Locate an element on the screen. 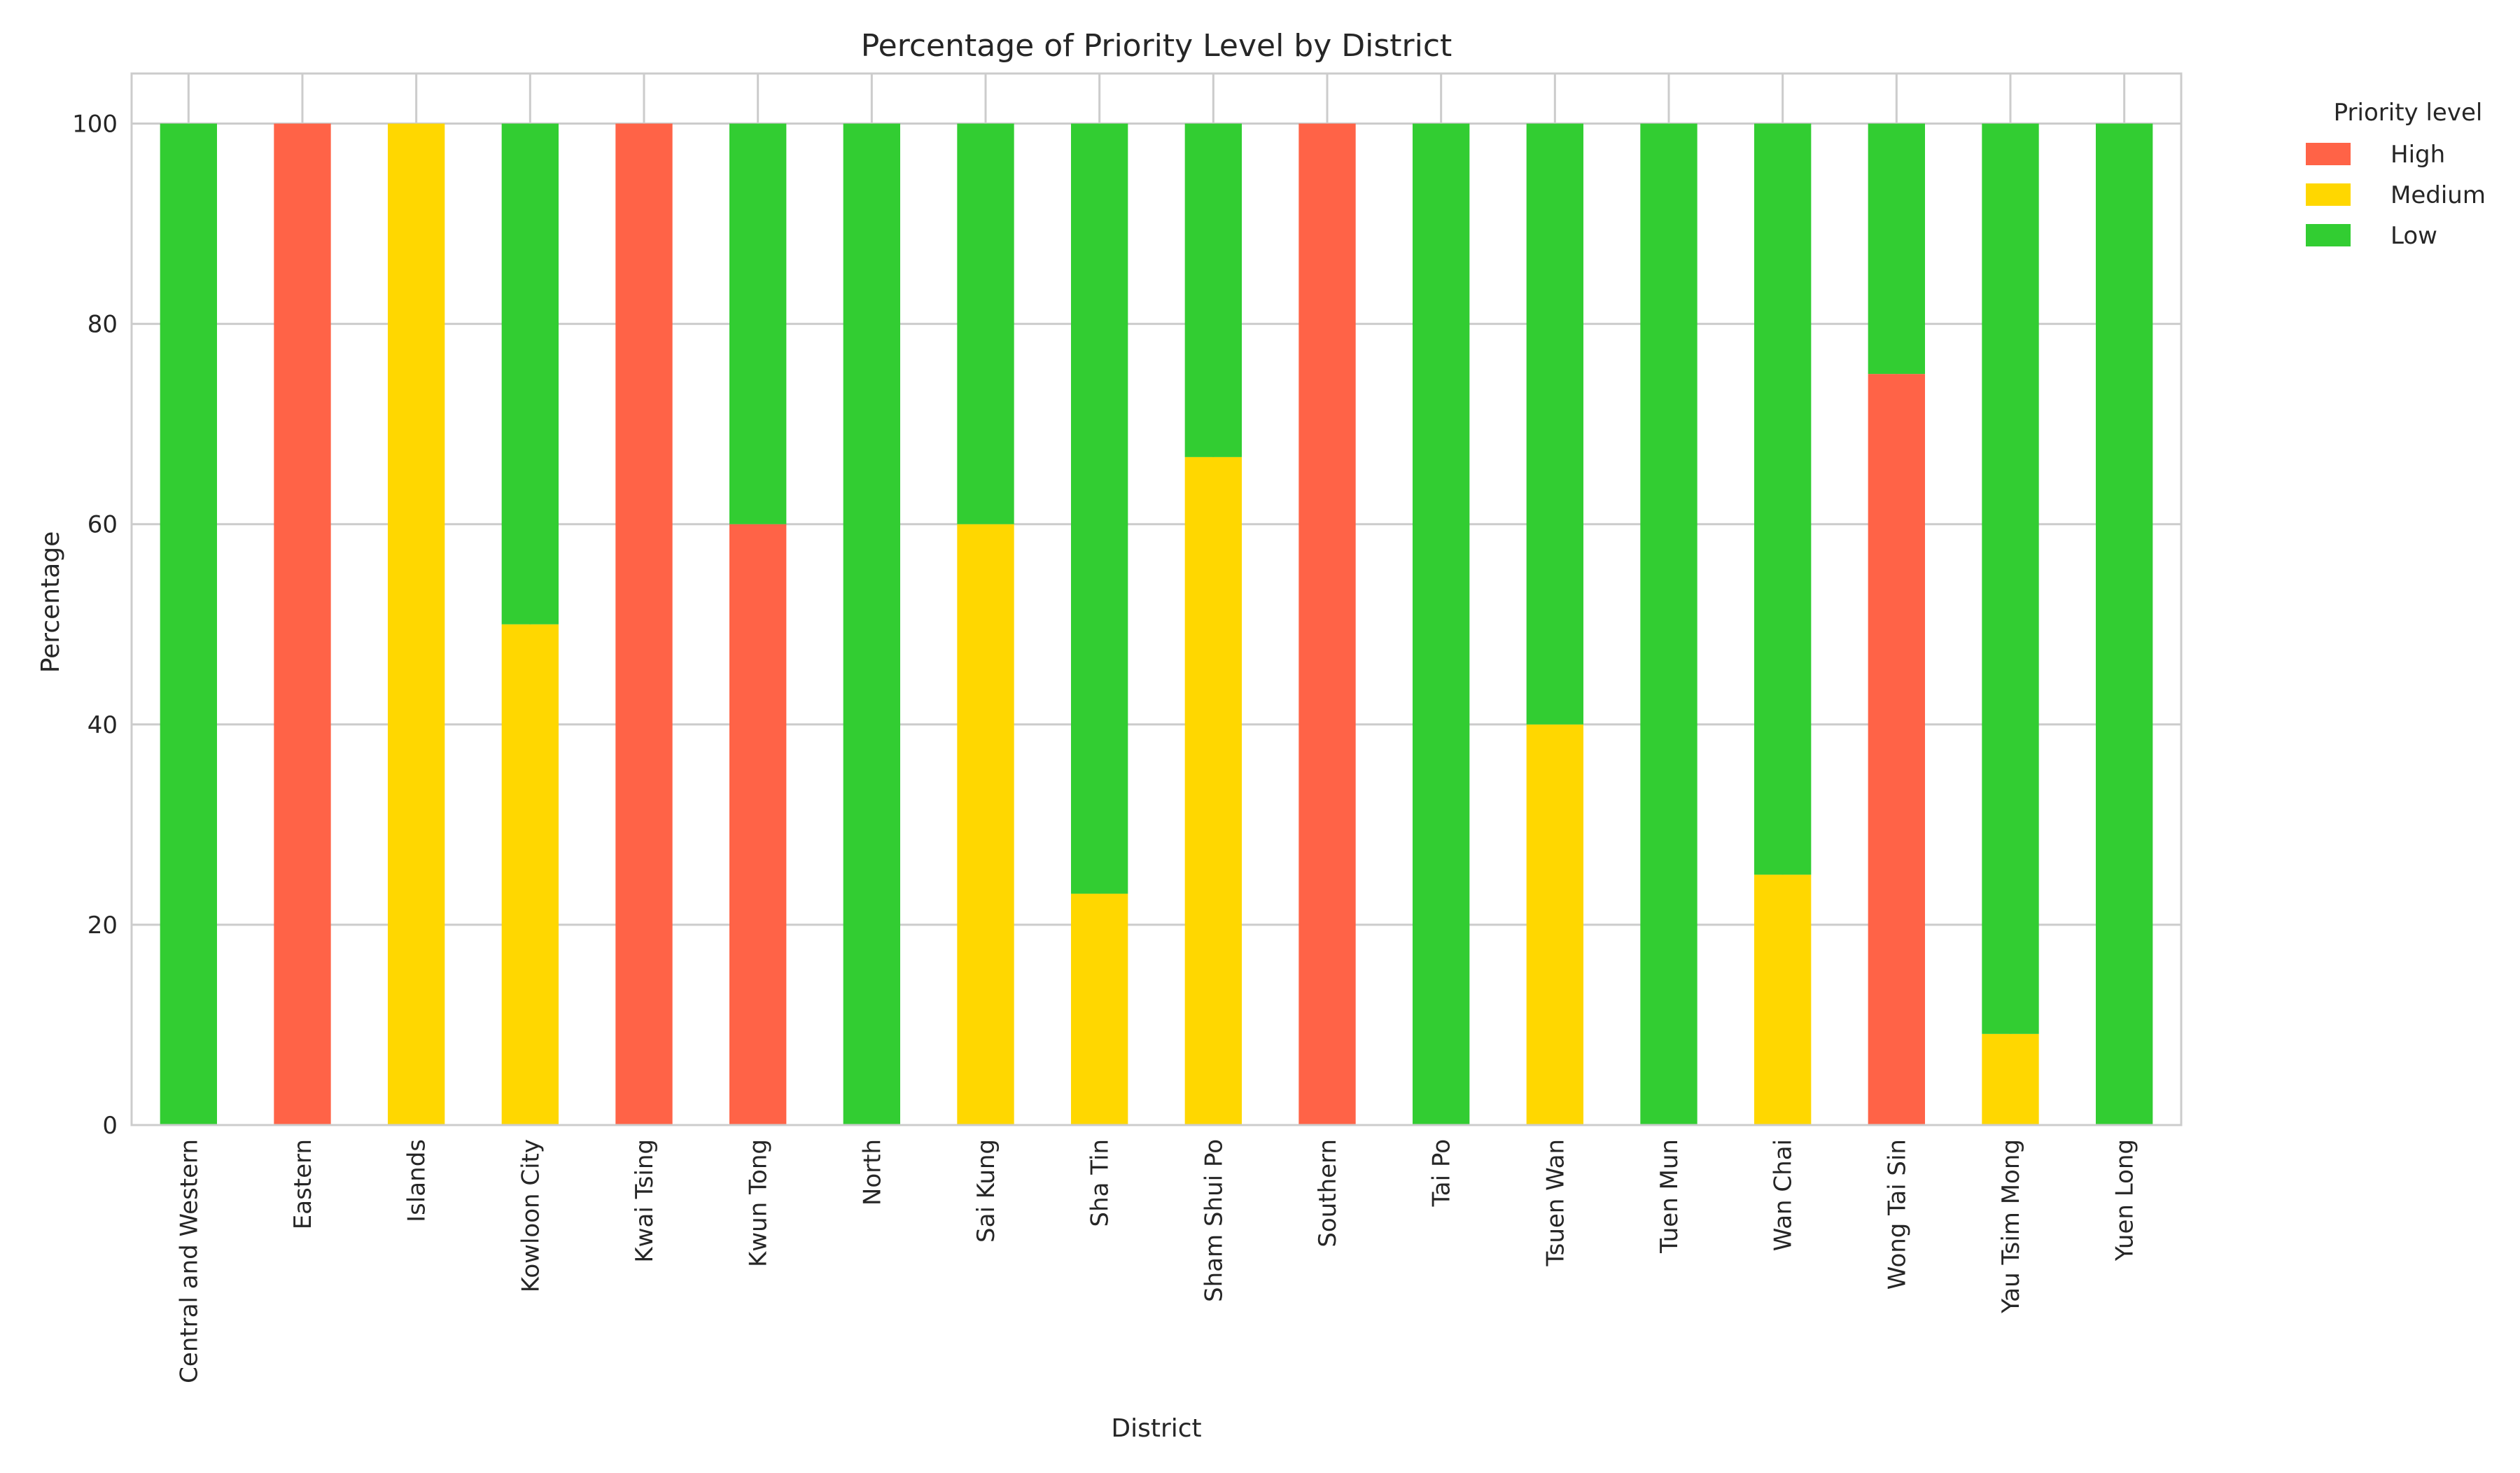 Image resolution: width=2520 pixels, height=1473 pixels. y-tick-label: 0 is located at coordinates (110, 1126).